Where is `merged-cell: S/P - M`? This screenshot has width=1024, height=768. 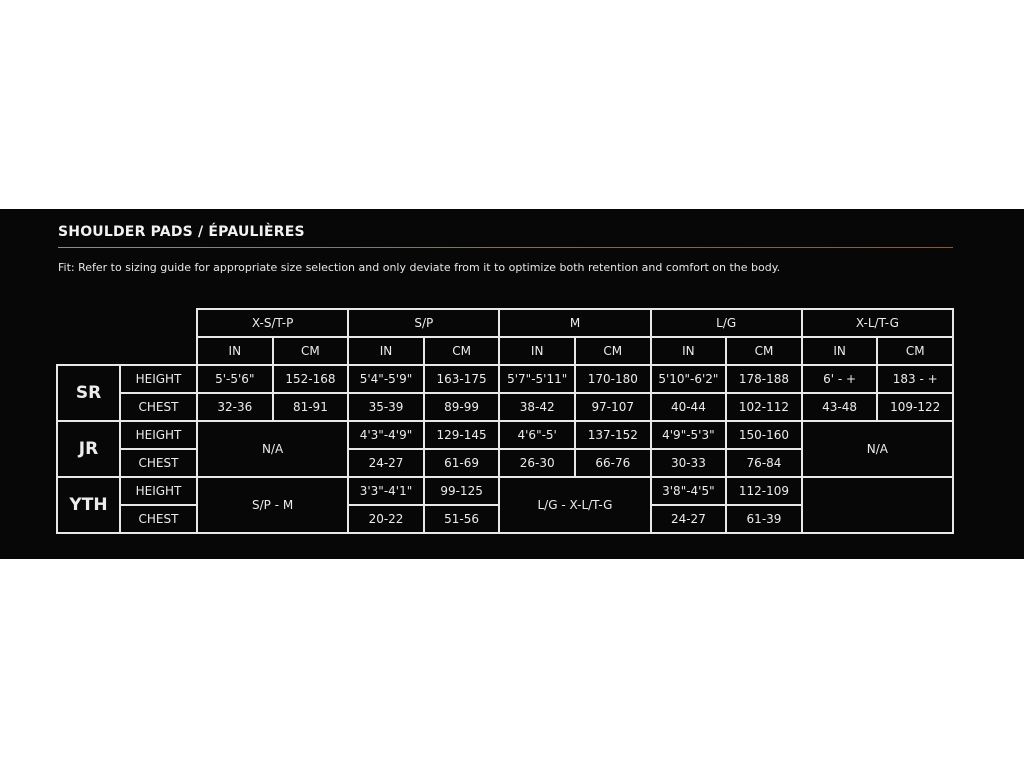 merged-cell: S/P - M is located at coordinates (272, 505).